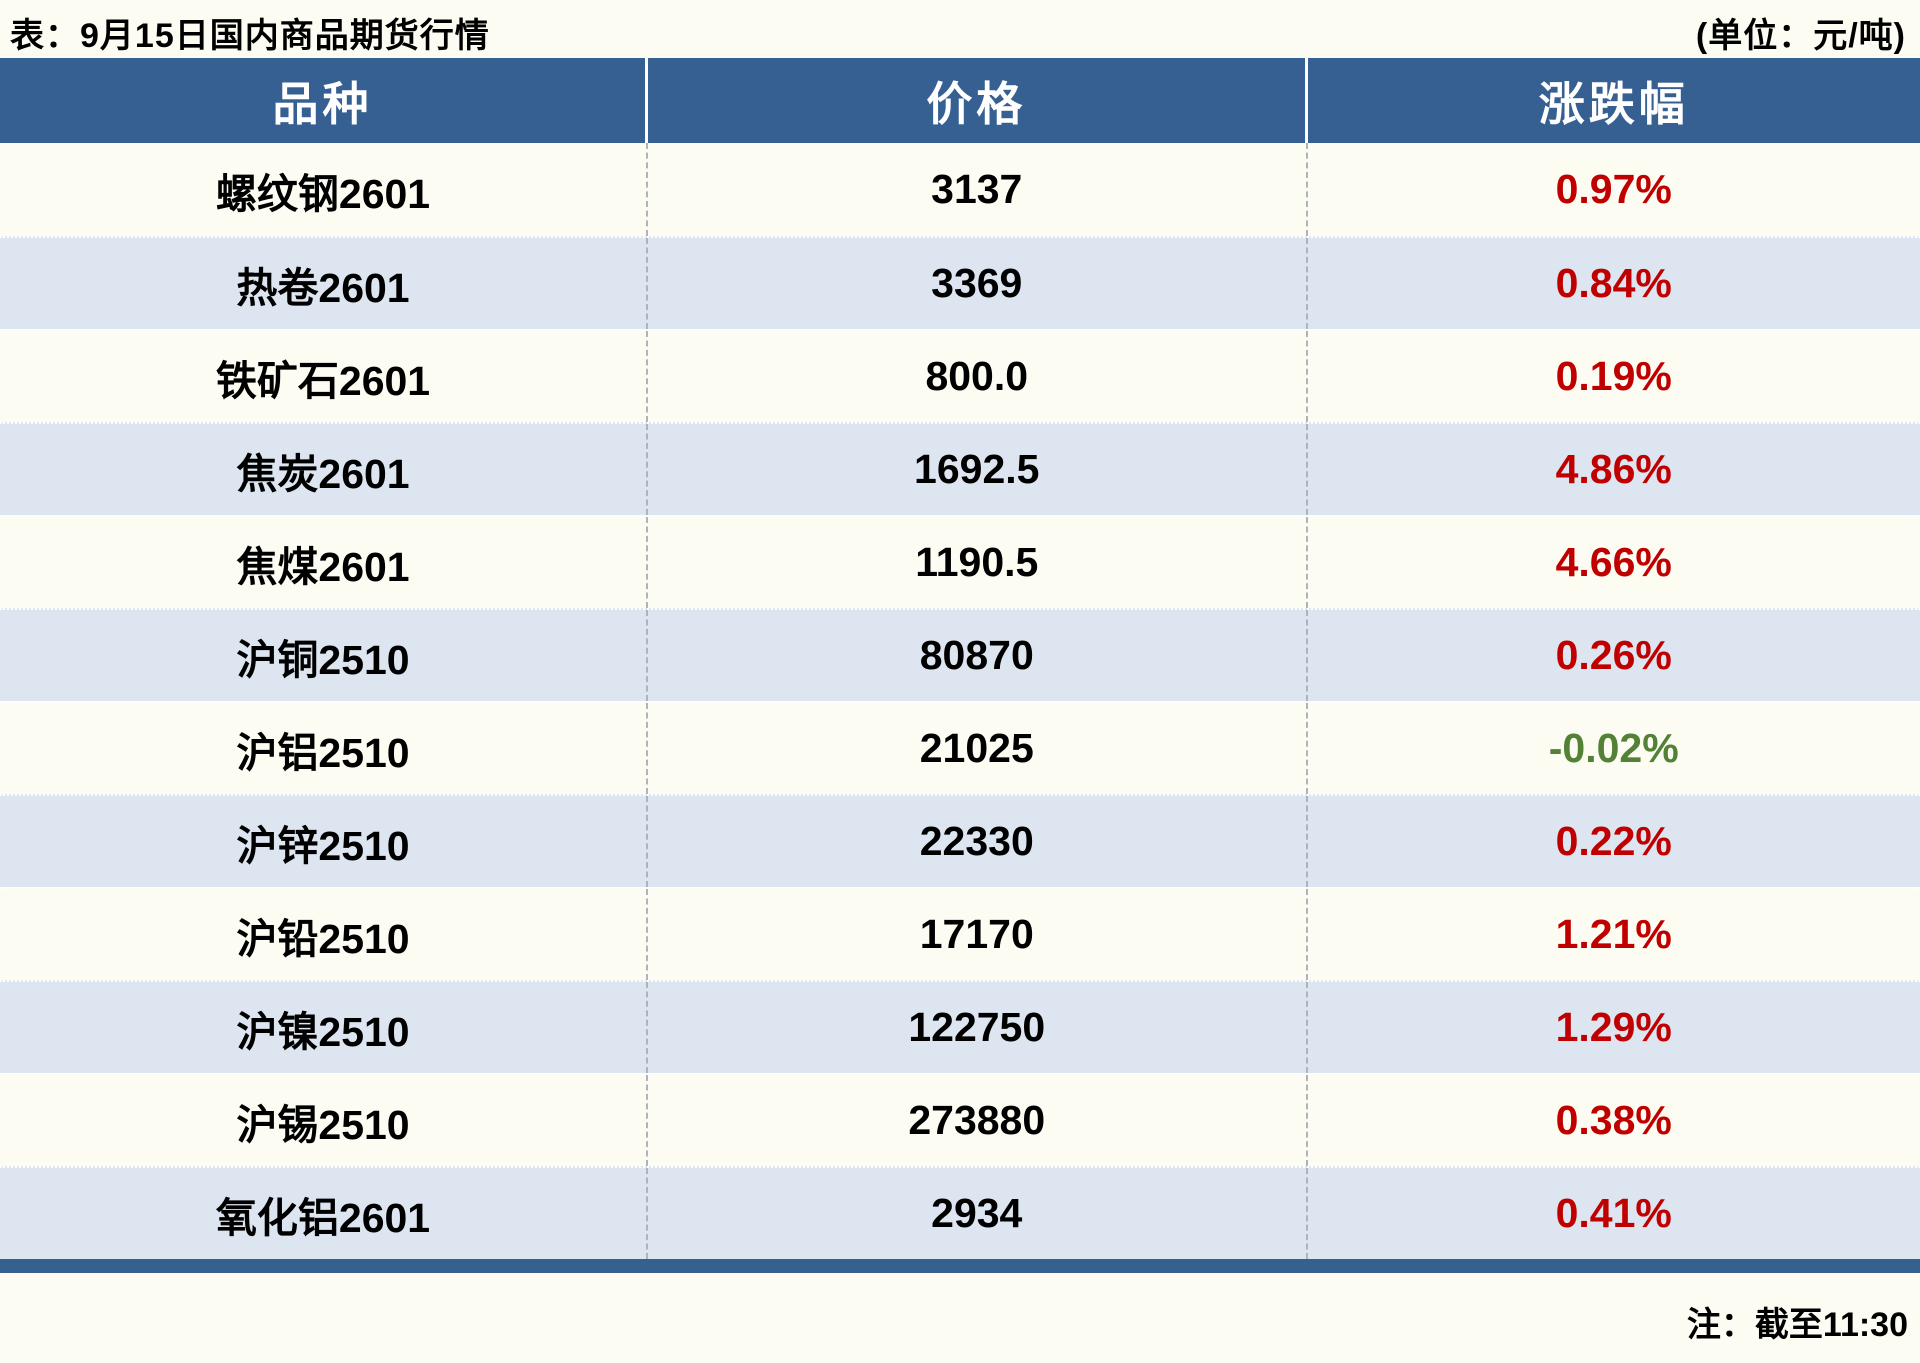 Image resolution: width=1920 pixels, height=1363 pixels. I want to click on table-row: 热卷2601 3369 0.84%, so click(960, 282).